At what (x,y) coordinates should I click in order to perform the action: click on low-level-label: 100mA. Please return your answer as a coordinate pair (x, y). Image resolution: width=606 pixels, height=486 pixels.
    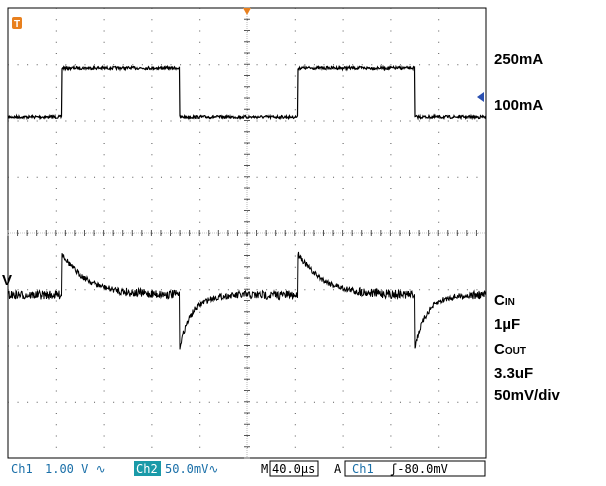
    Looking at the image, I should click on (518, 105).